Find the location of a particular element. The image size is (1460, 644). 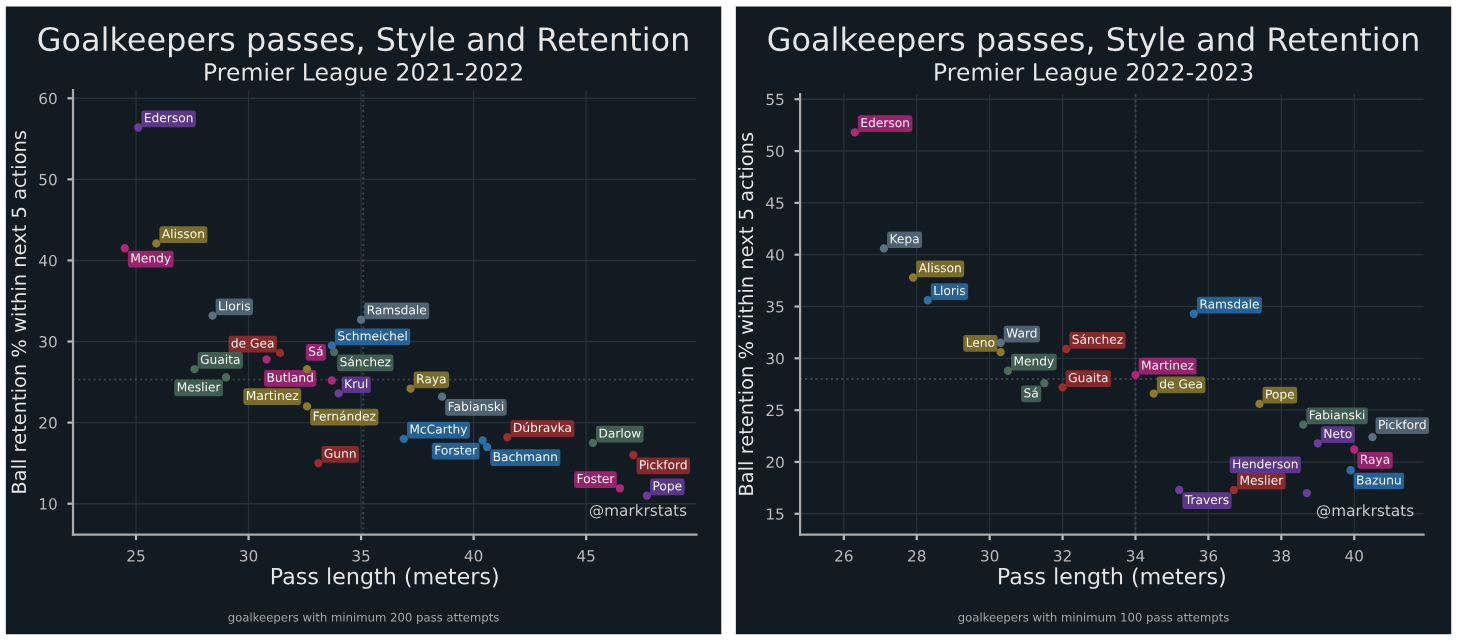

chart-subtitle: Premier League 2022-2023 is located at coordinates (1094, 74).